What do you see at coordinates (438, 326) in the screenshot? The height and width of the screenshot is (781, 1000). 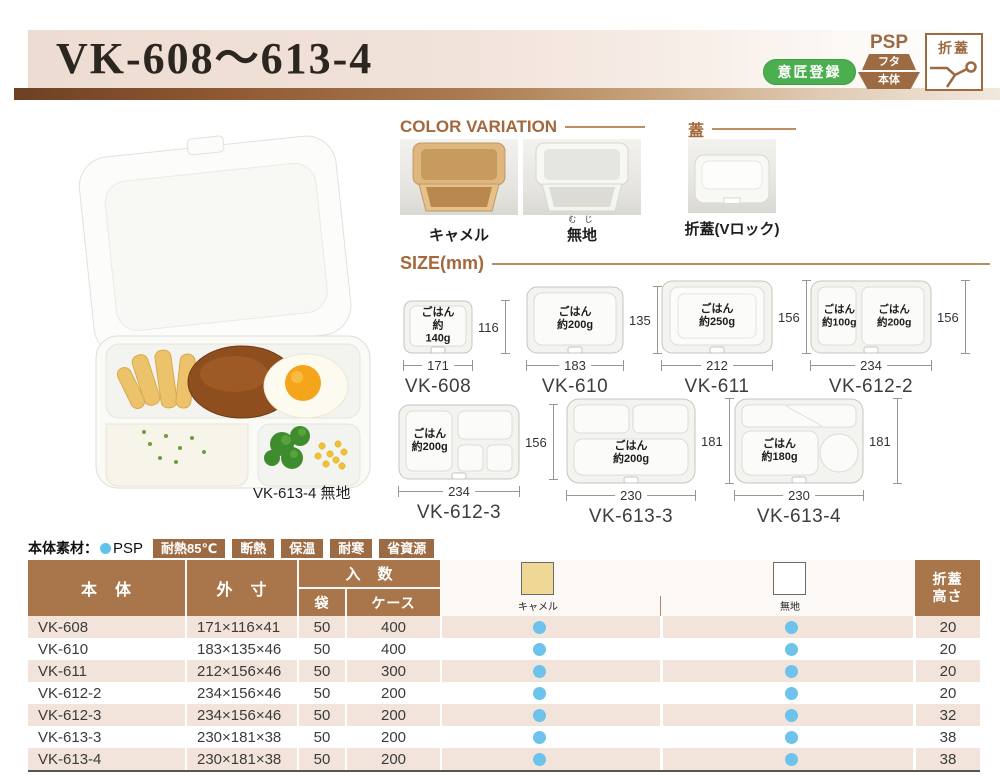 I see `rice-amount-label: ごはん 約140g` at bounding box center [438, 326].